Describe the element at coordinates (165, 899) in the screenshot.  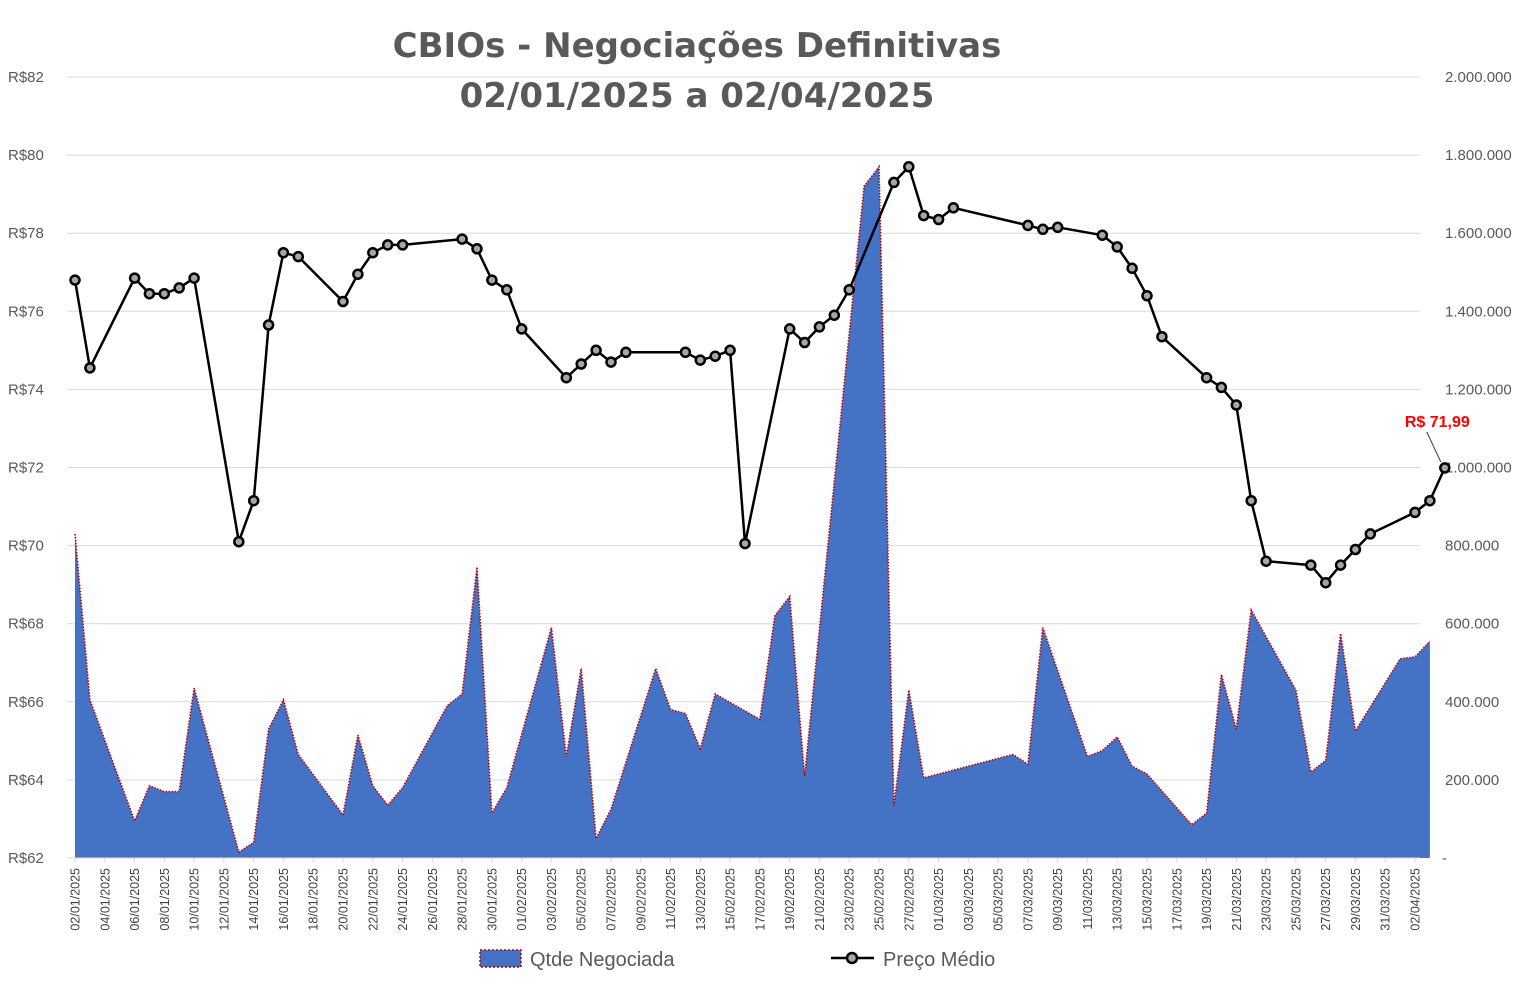
I see `x-tick-label: 08/01/2025` at that location.